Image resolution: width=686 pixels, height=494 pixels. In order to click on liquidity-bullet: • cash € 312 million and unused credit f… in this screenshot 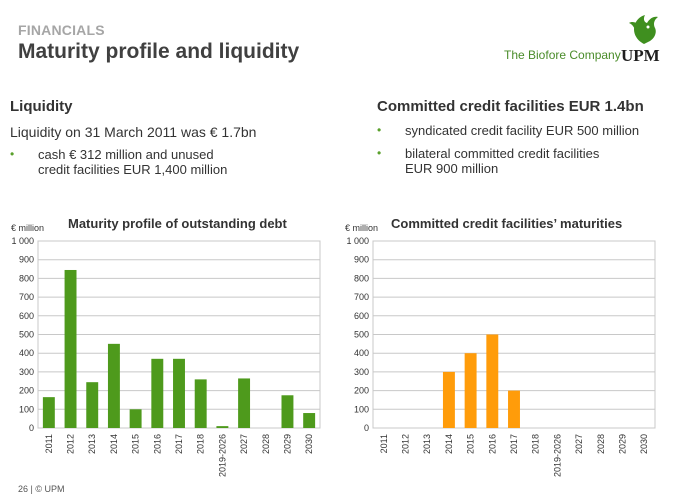, I will do `click(118, 162)`.